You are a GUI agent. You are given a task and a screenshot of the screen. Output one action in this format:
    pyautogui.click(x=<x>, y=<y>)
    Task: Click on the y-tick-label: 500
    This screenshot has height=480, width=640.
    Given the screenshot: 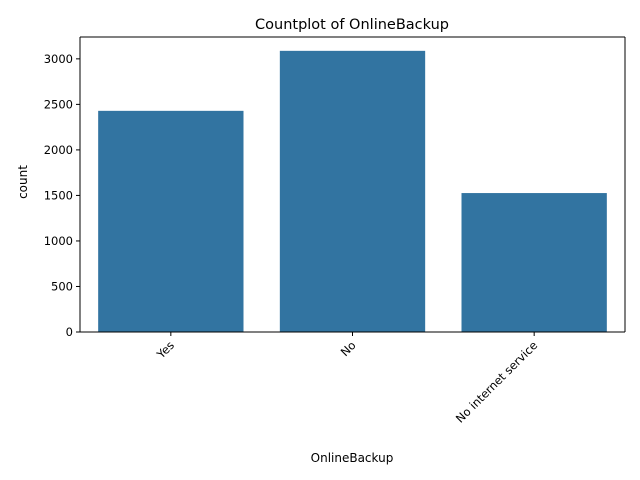 What is the action you would take?
    pyautogui.click(x=62, y=286)
    